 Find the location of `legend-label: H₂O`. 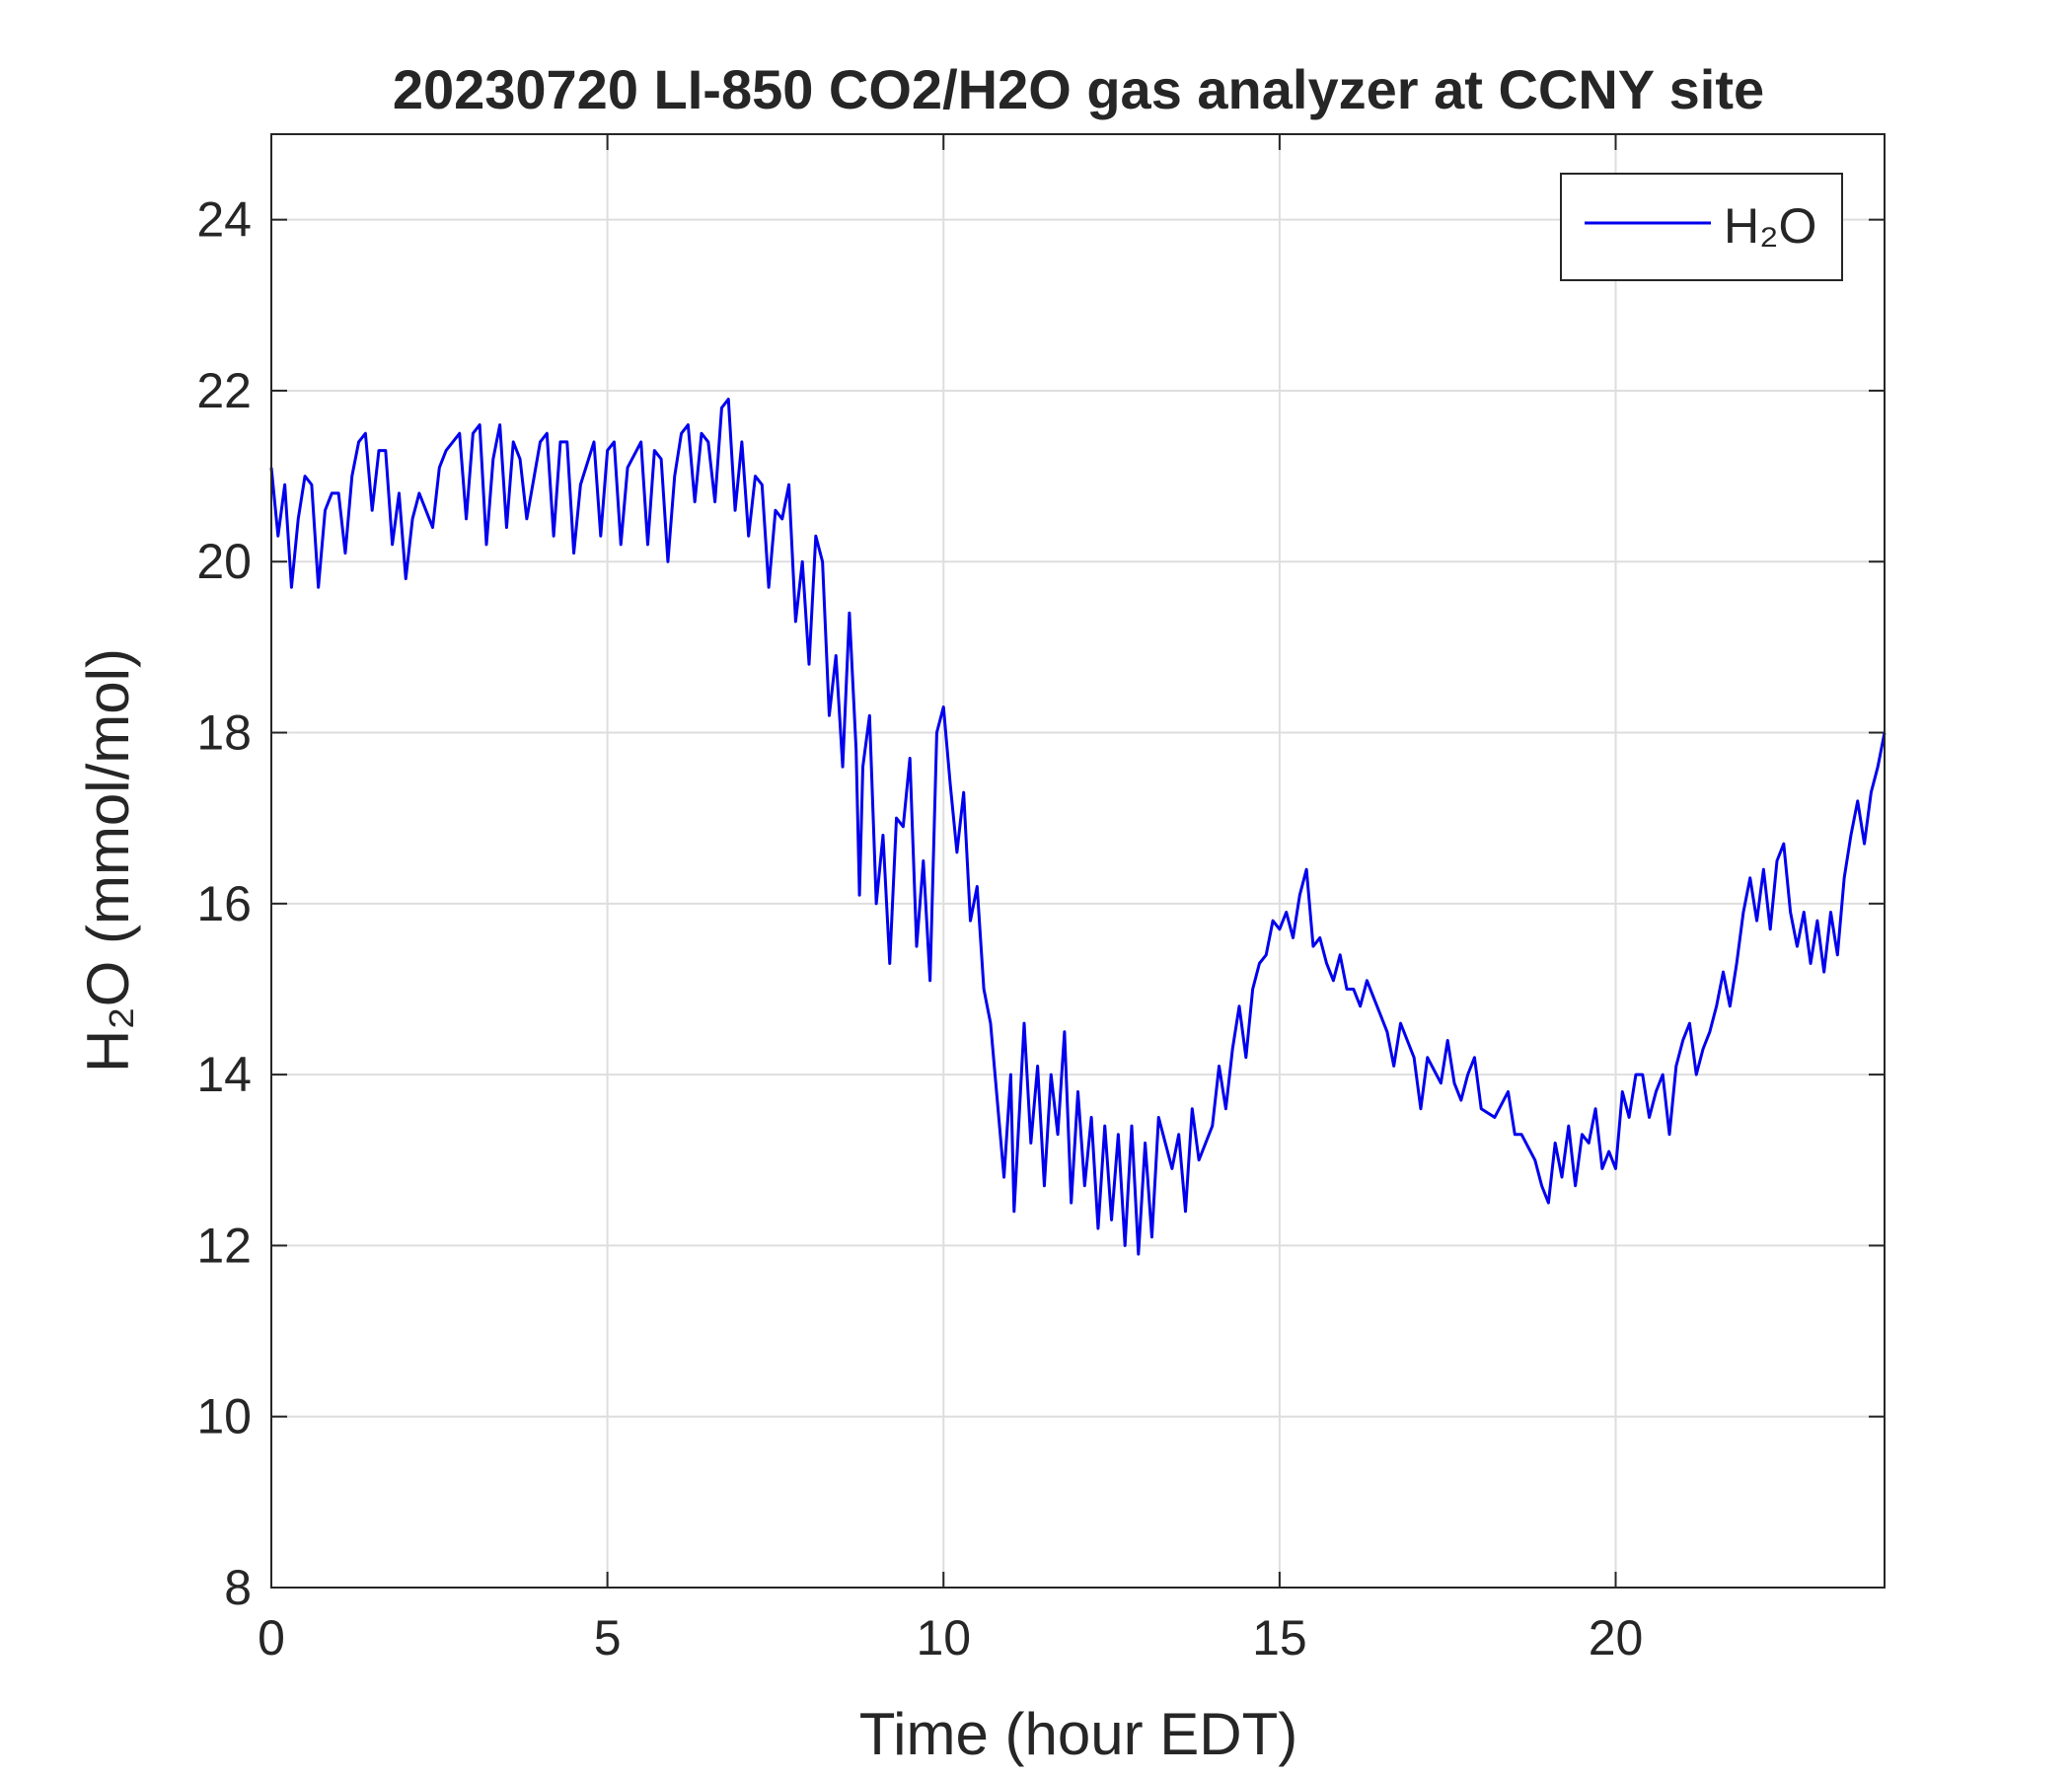

legend-label: H₂O is located at coordinates (1770, 226).